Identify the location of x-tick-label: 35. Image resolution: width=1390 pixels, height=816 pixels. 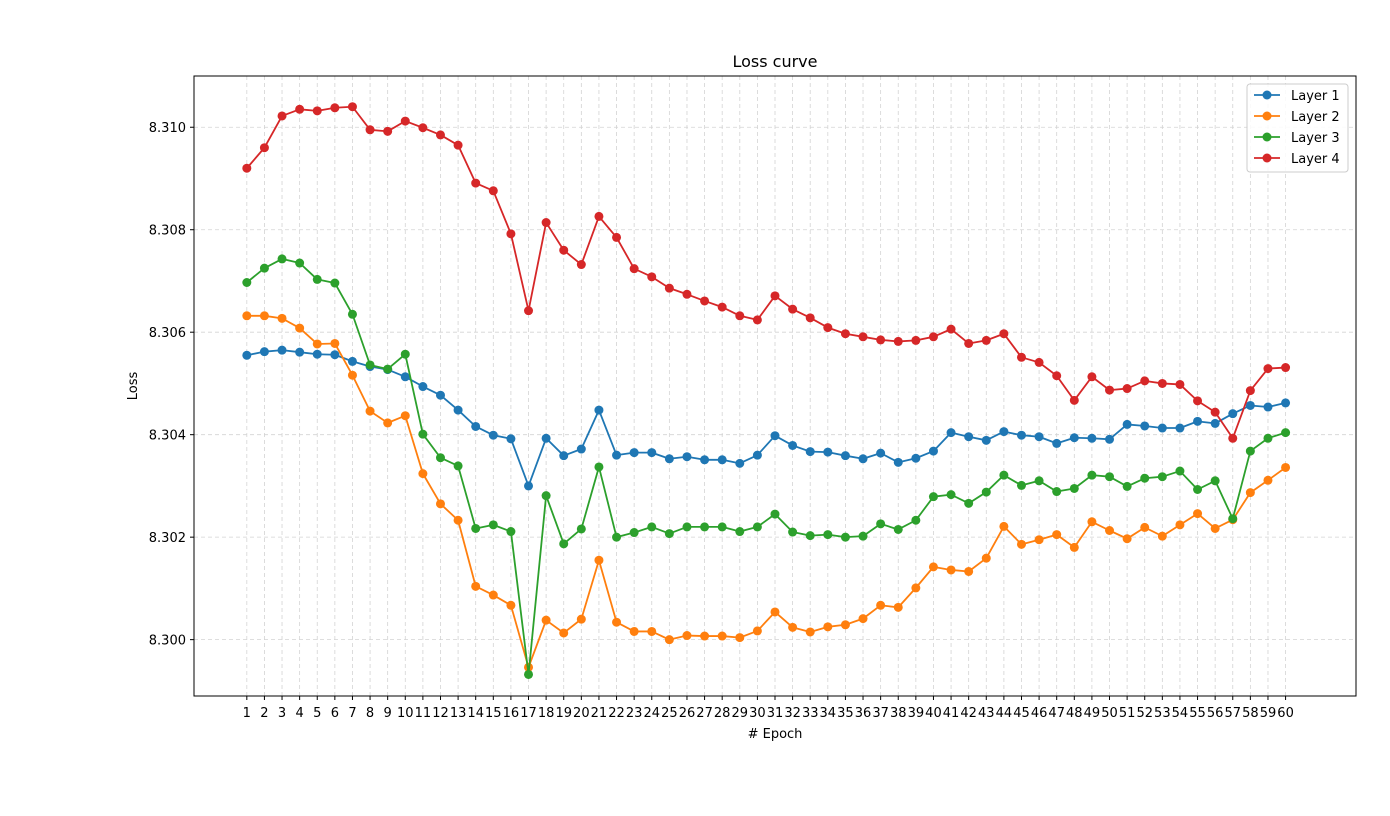
(845, 713).